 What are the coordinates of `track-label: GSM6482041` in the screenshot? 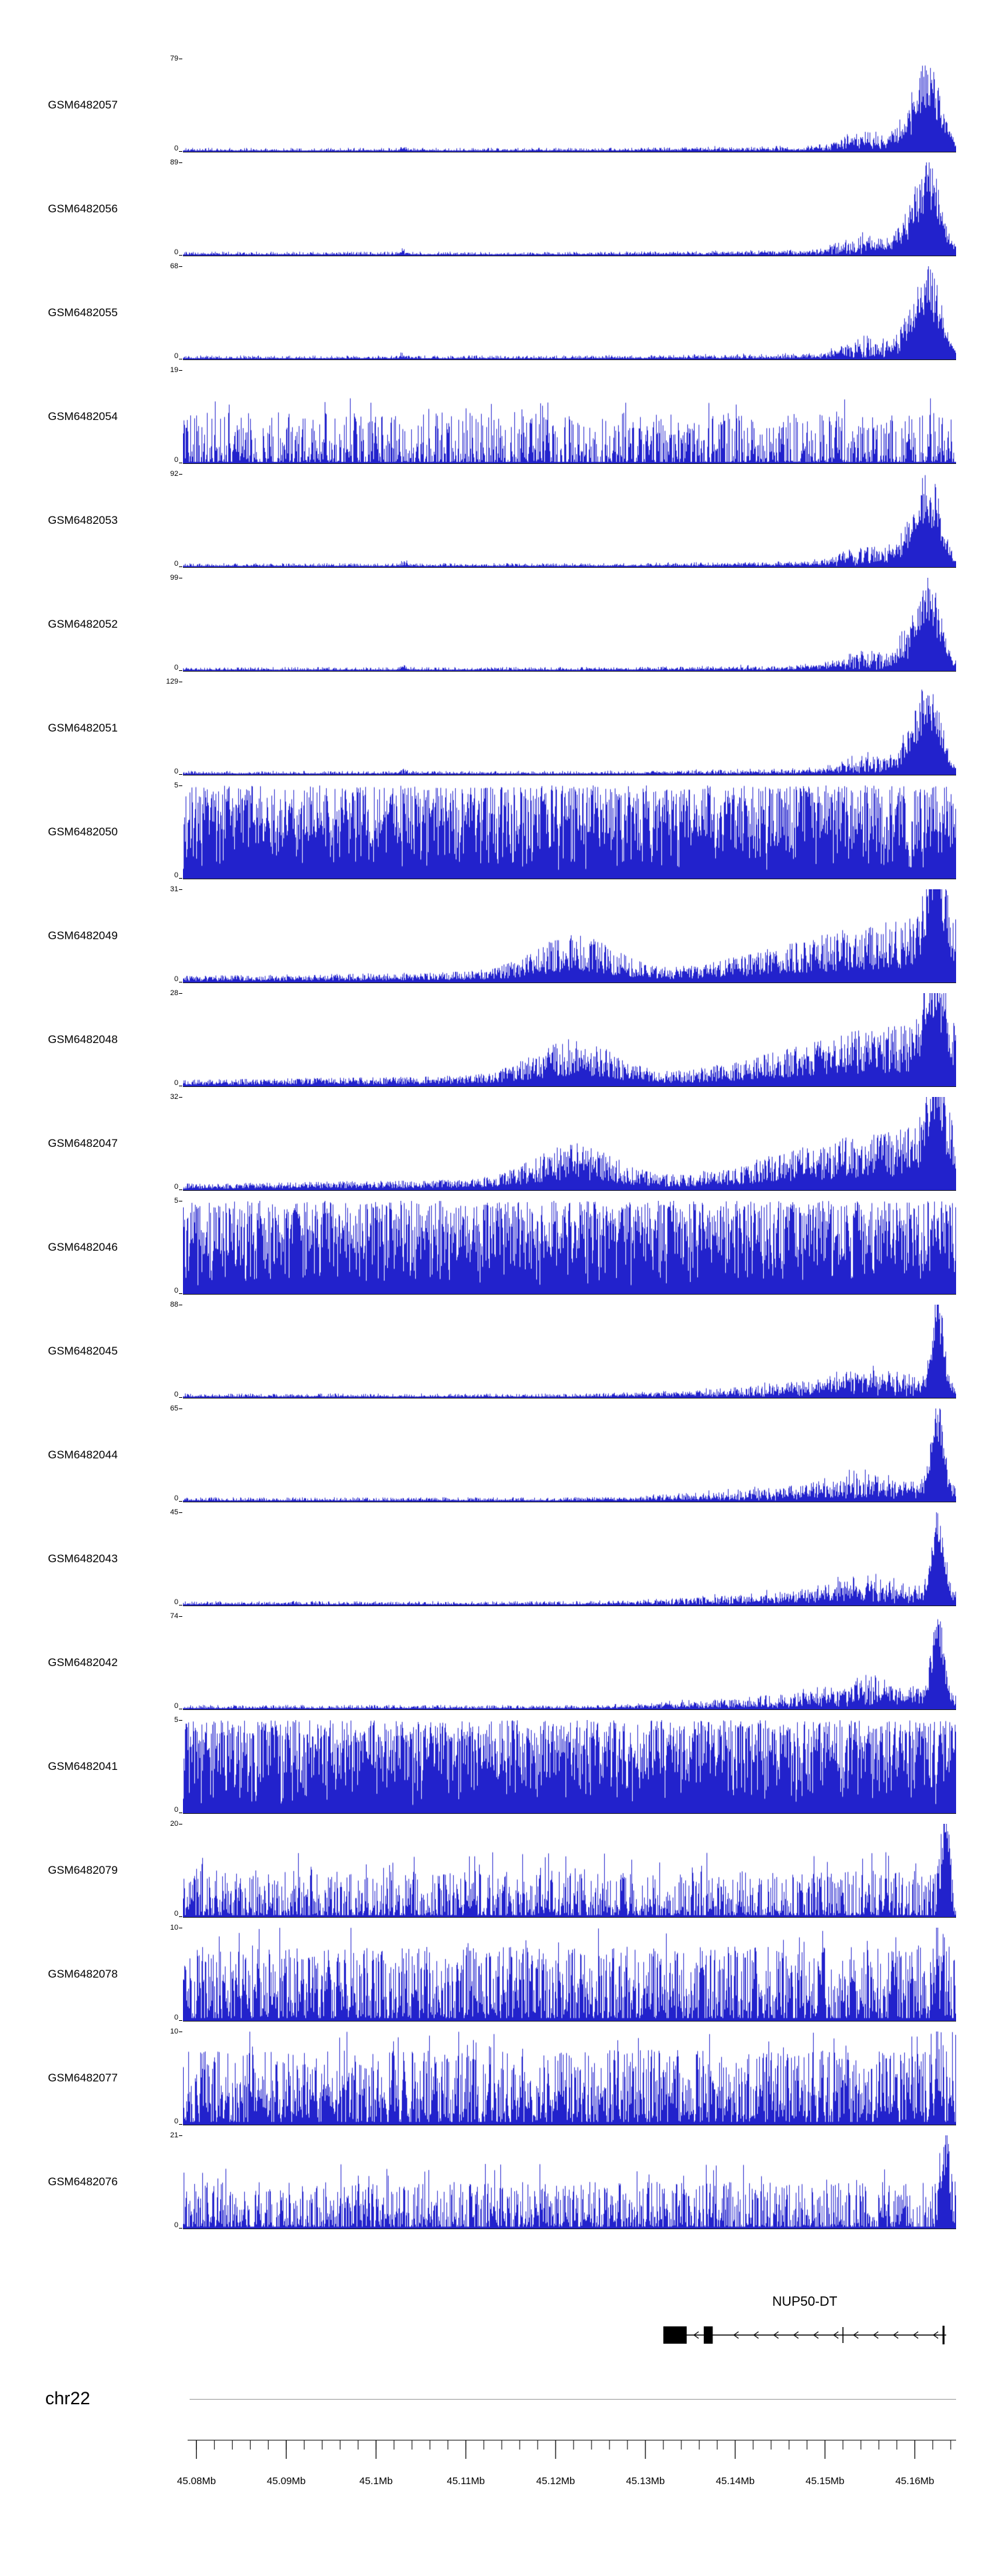 It's located at (83, 1766).